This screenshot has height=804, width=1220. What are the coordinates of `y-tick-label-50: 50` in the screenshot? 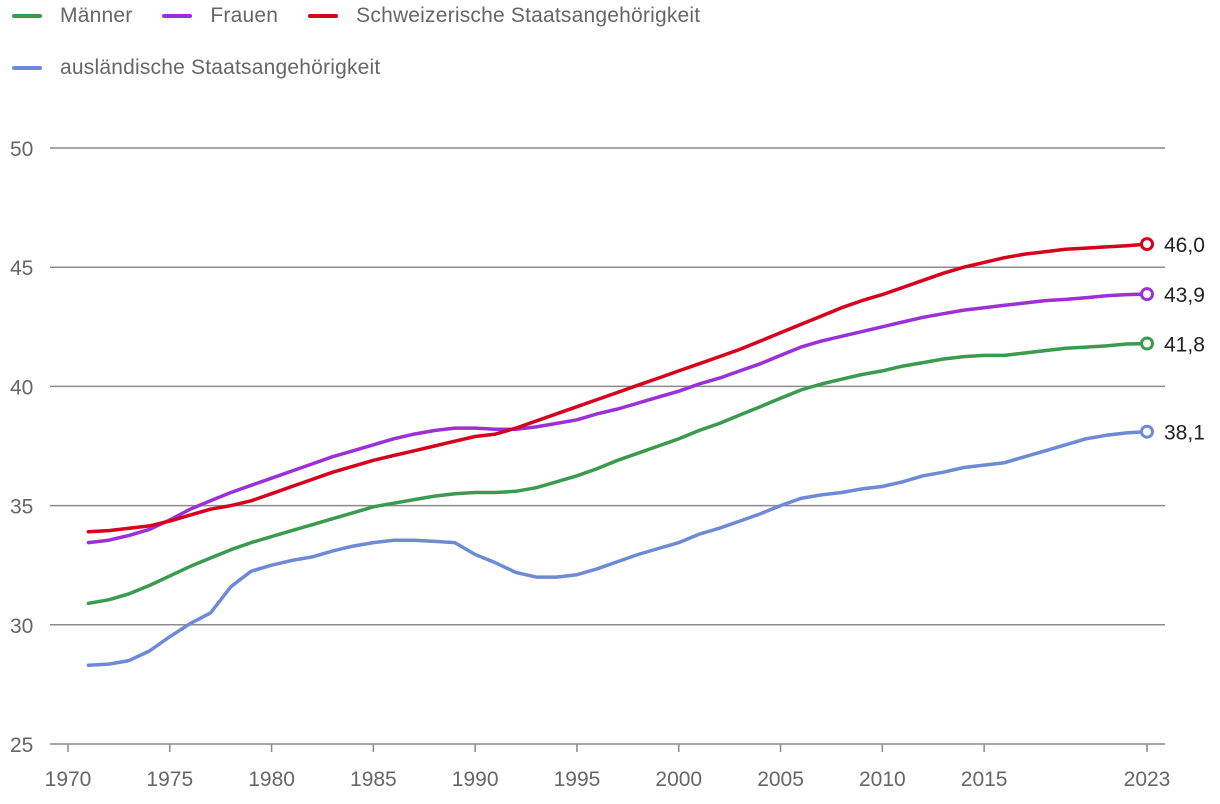 It's located at (21, 149).